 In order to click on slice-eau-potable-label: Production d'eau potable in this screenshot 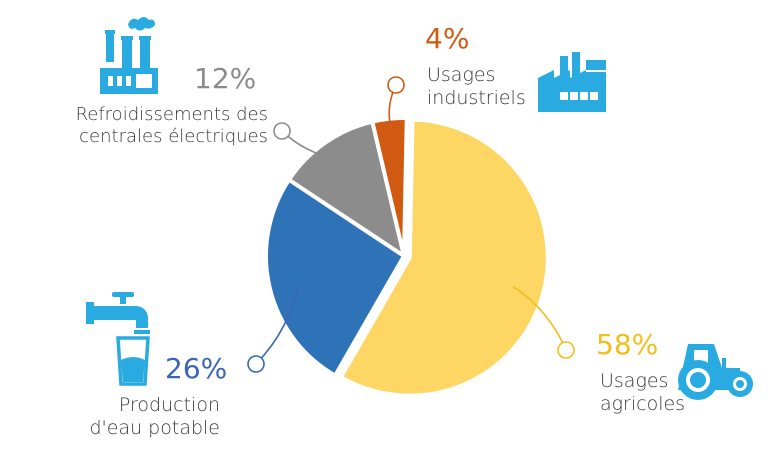, I will do `click(150, 417)`.